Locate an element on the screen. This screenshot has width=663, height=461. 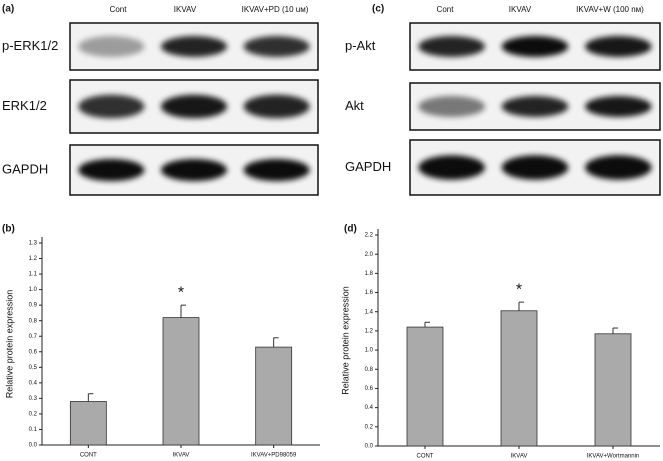
y-tick-label: 0.7 is located at coordinates (33, 337).